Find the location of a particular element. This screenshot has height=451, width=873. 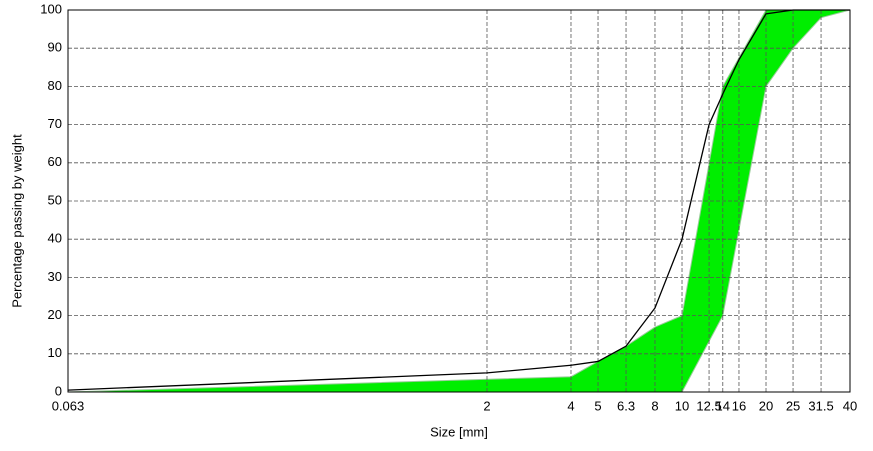

y-tick-label: 0 is located at coordinates (58, 390).